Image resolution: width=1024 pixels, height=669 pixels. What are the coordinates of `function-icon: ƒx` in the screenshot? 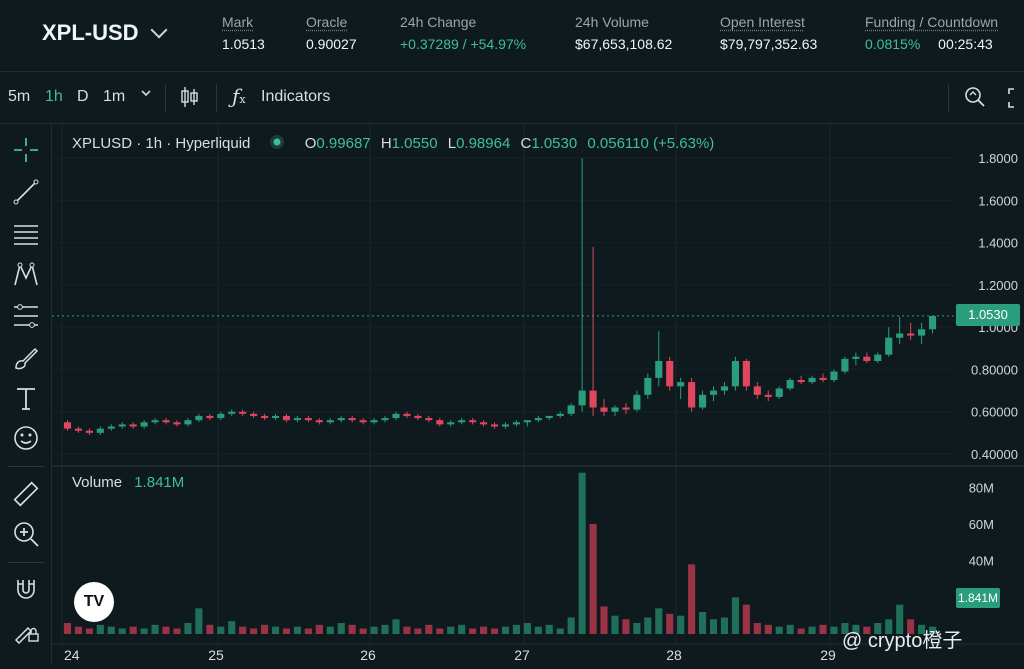 It's located at (239, 96).